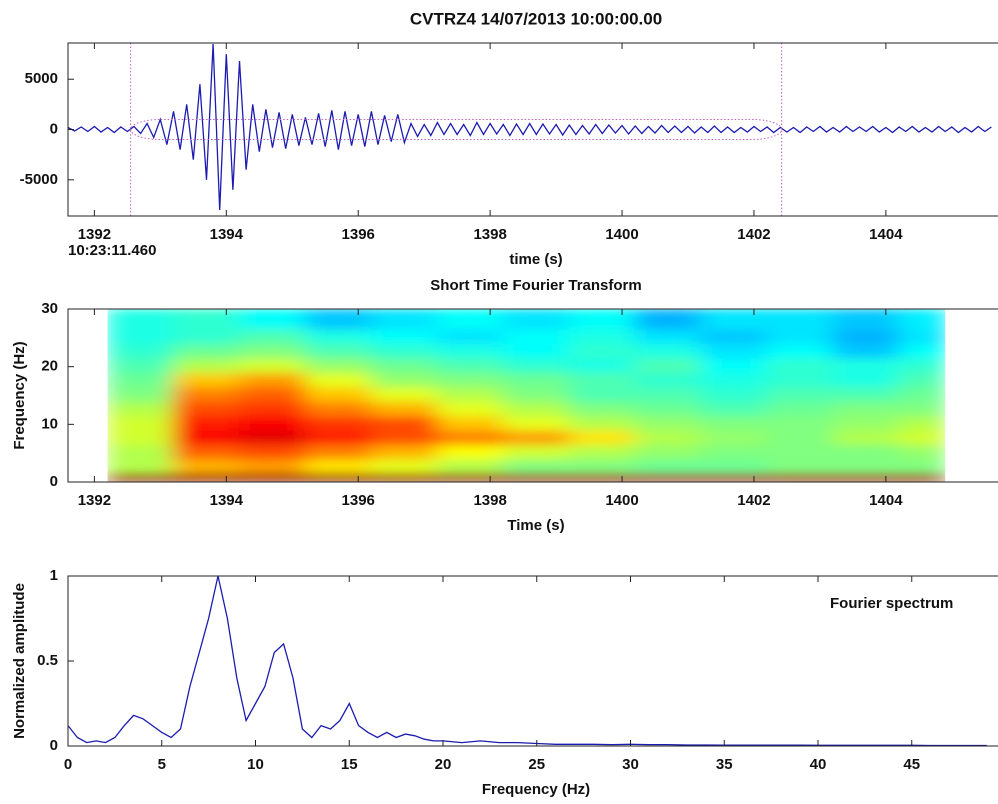 The image size is (998, 804). I want to click on x-axis-label: Time (s), so click(535, 525).